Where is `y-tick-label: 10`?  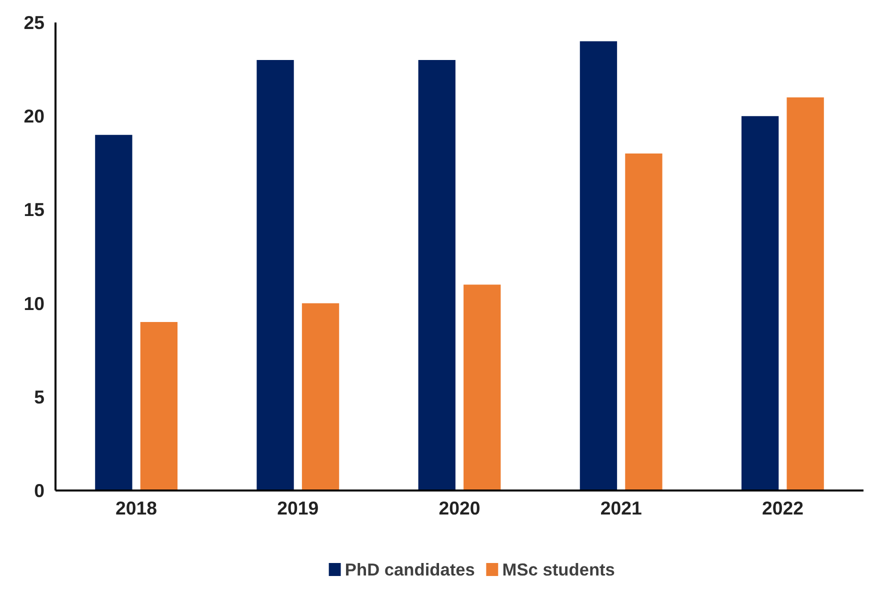 y-tick-label: 10 is located at coordinates (34, 303).